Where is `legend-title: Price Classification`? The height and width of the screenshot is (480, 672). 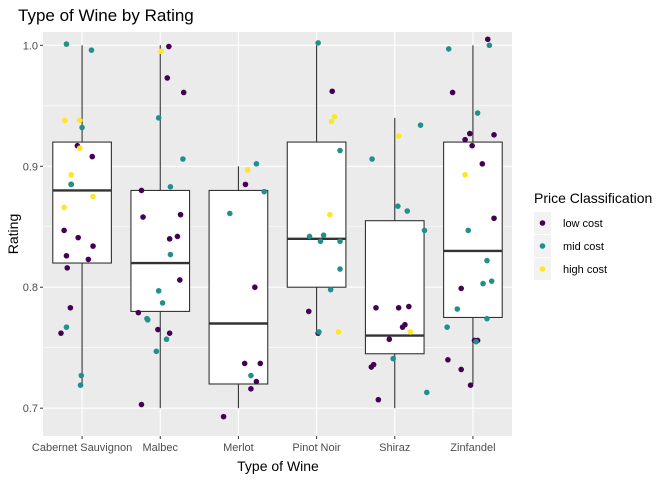
legend-title: Price Classification is located at coordinates (593, 198).